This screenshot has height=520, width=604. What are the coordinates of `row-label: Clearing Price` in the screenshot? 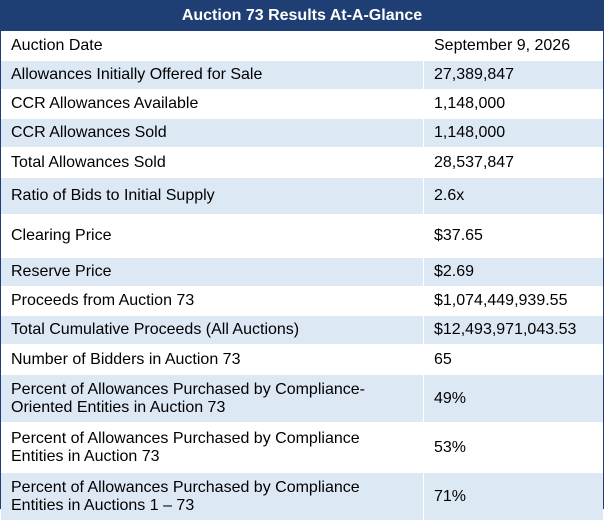 It's located at (61, 235).